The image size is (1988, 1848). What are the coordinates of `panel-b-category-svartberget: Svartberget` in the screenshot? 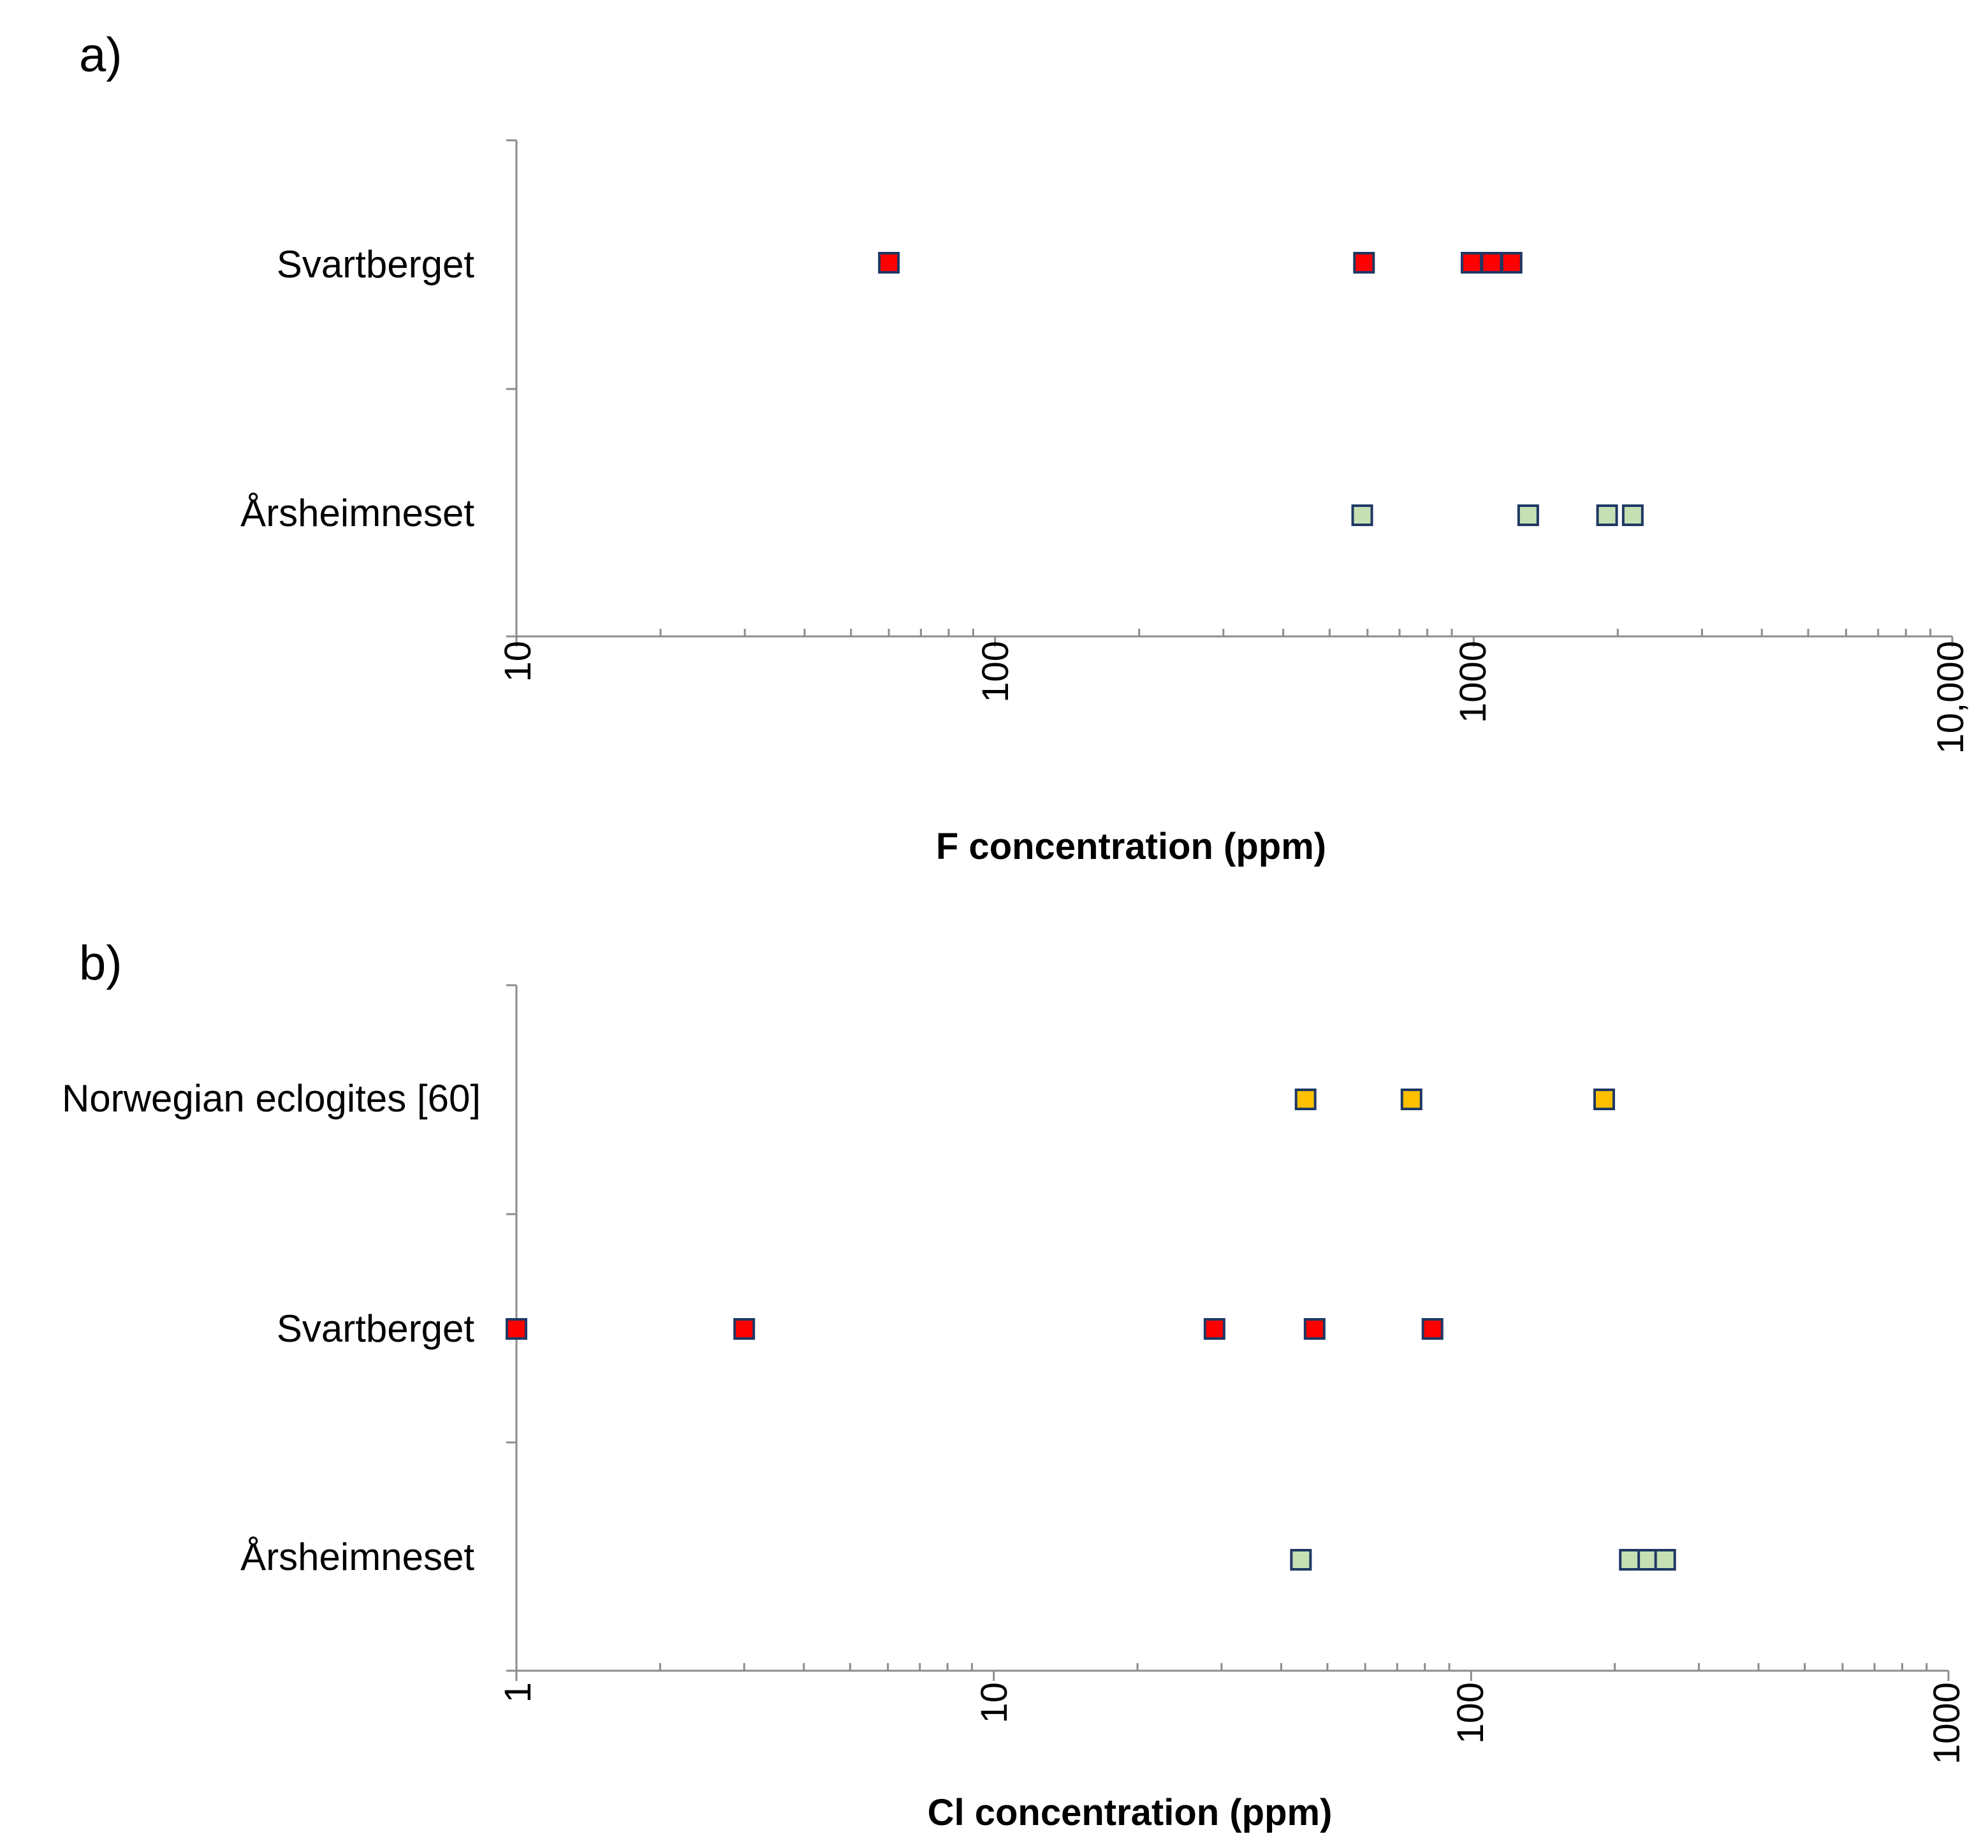 It's located at (375, 1328).